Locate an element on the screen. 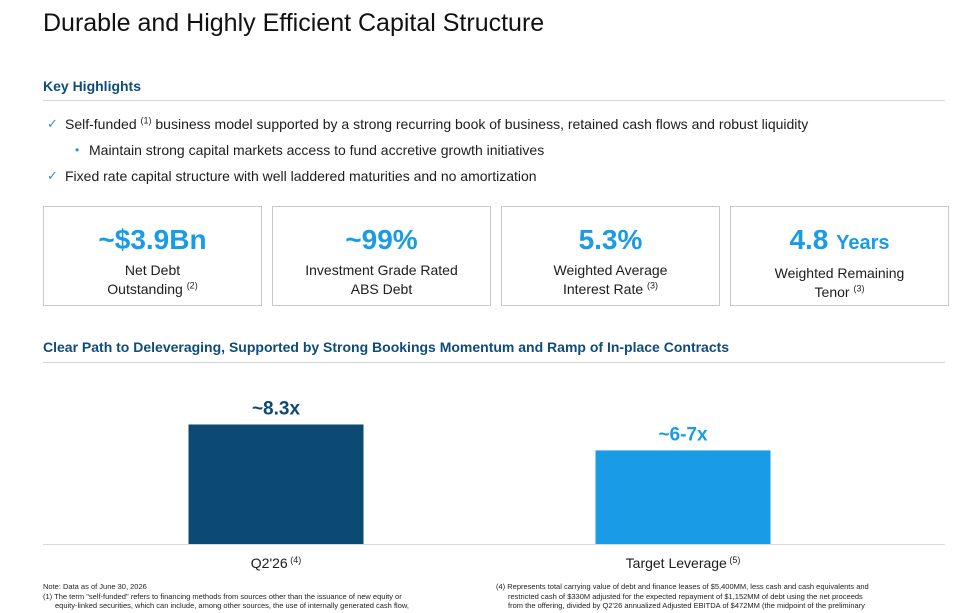 The height and width of the screenshot is (613, 960). metric-card-tenor: 4.8 Years Weighted Remaining Tenor (3) is located at coordinates (839, 256).